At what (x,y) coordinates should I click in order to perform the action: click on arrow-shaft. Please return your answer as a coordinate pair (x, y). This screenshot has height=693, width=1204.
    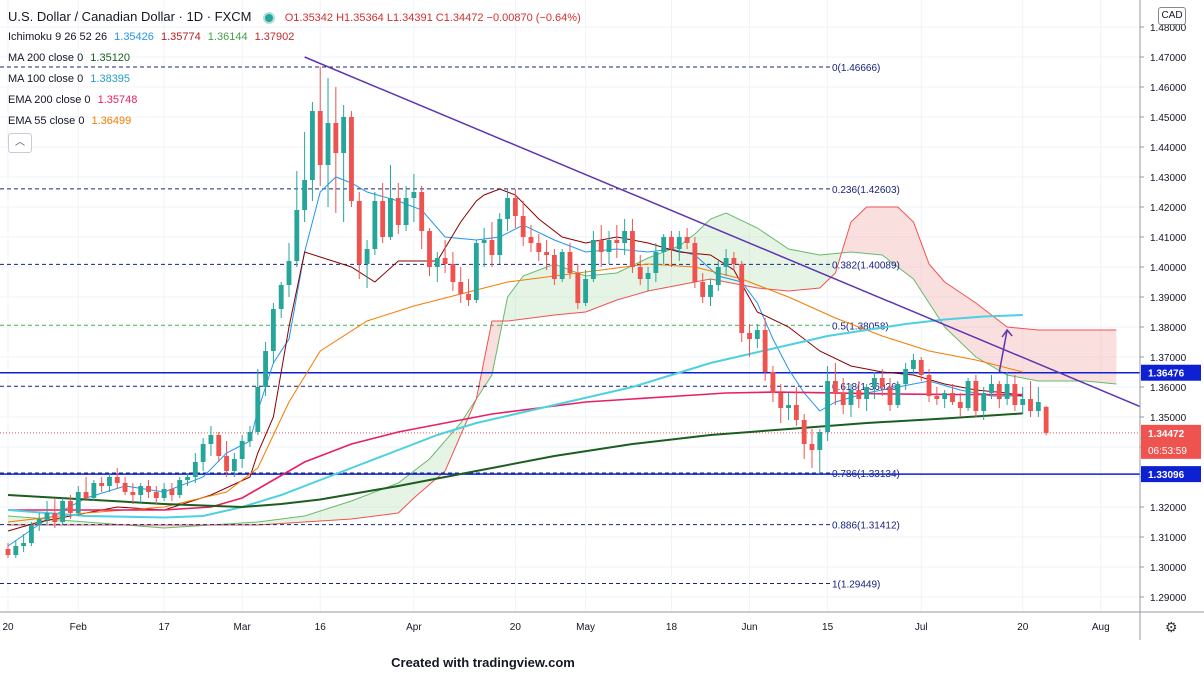
    Looking at the image, I should click on (1003, 351).